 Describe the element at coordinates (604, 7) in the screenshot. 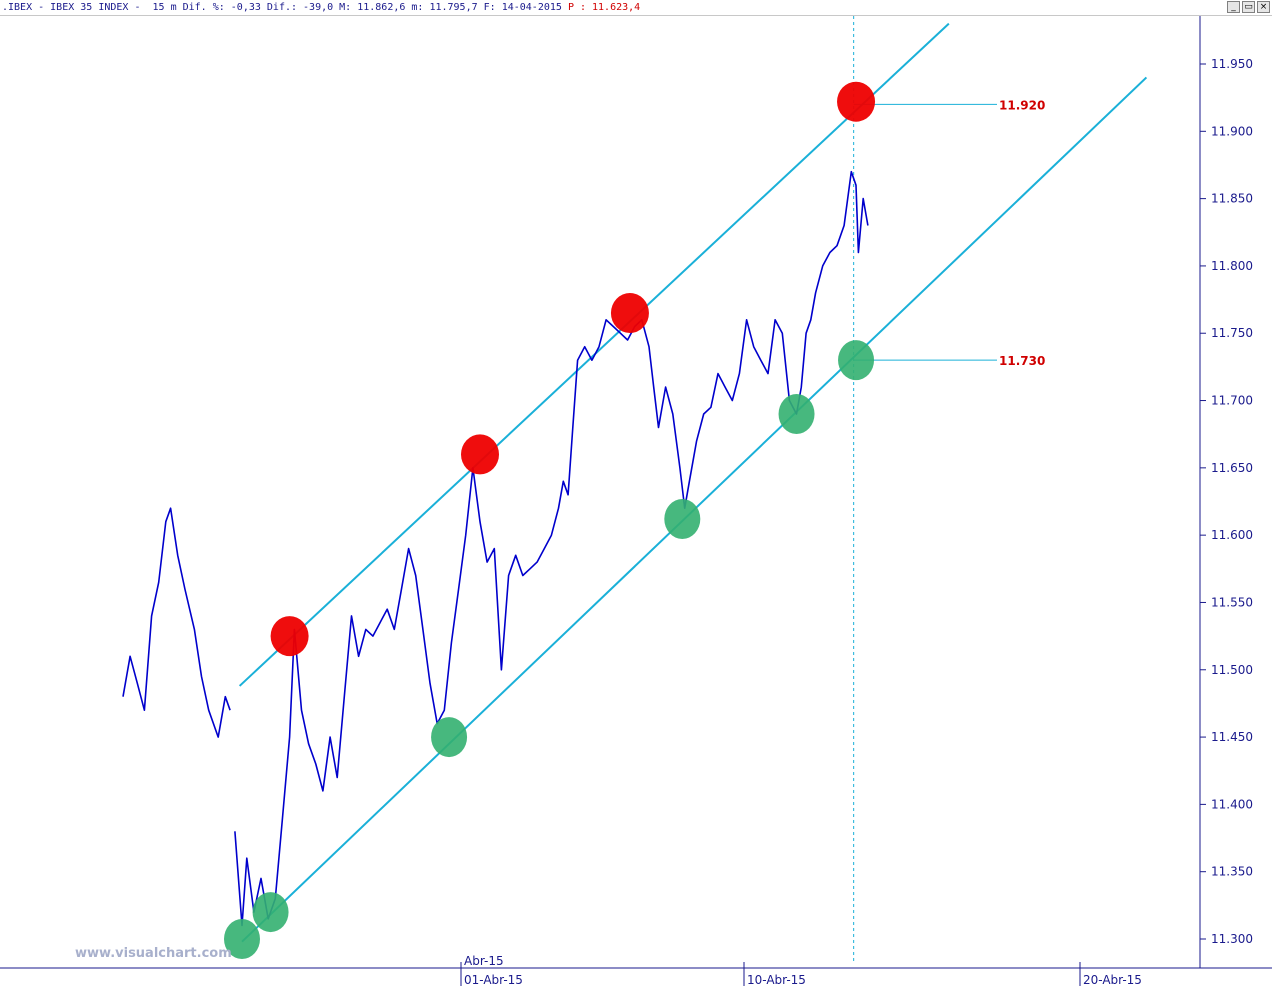

I see `header-last-price: P : 11.623,4` at that location.